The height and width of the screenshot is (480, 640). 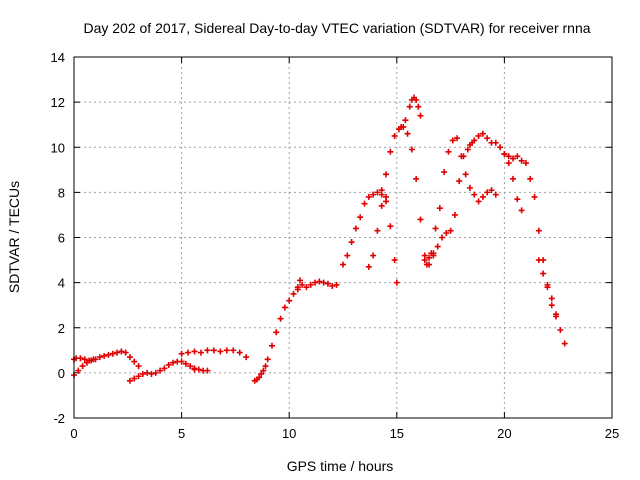 What do you see at coordinates (61, 238) in the screenshot?
I see `y-tick-label: 6` at bounding box center [61, 238].